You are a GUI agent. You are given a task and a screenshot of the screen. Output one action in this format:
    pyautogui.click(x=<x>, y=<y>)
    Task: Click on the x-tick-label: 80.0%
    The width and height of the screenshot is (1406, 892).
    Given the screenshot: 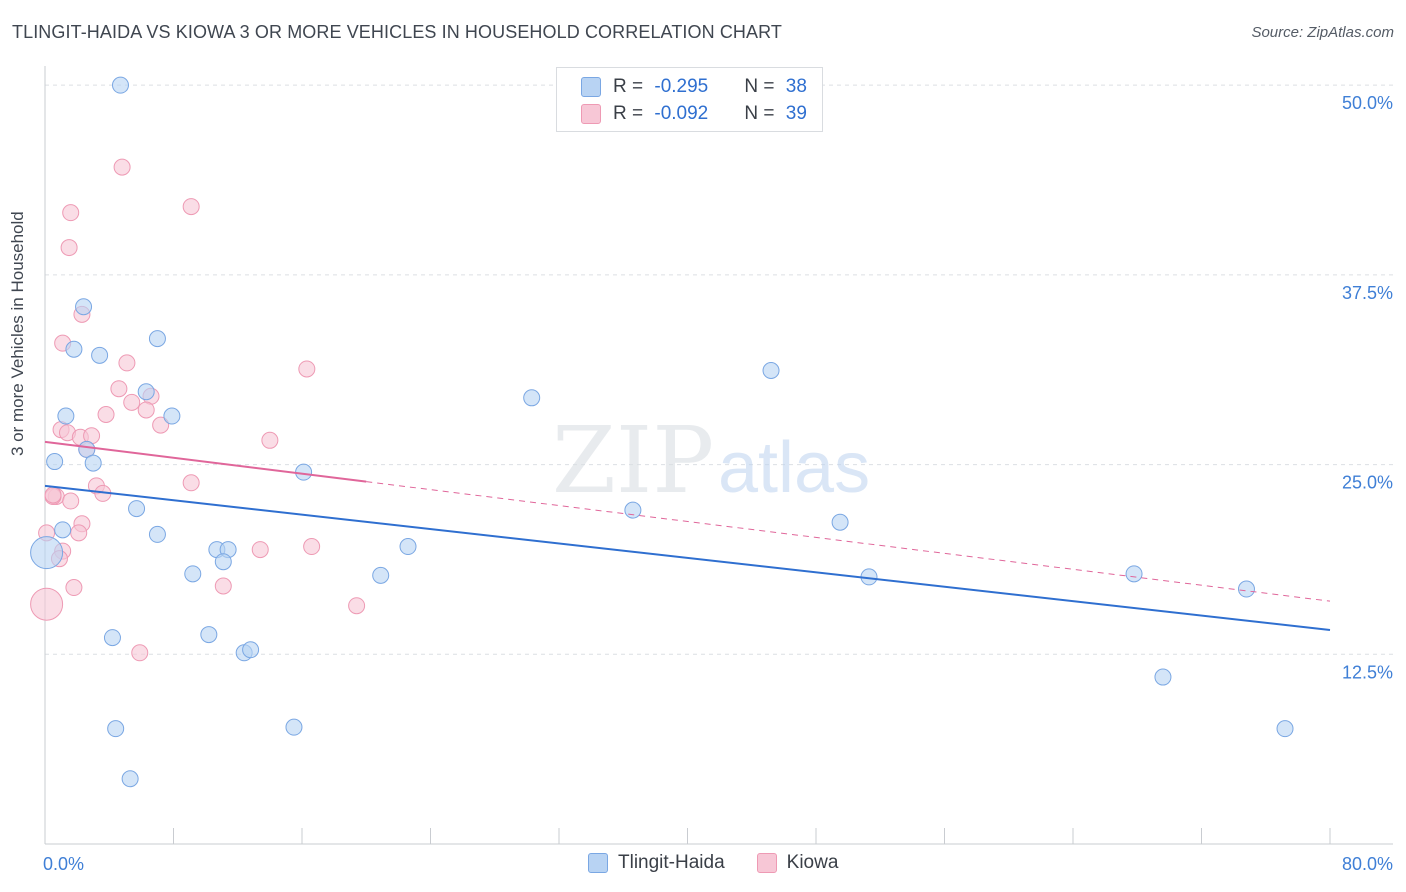 What is the action you would take?
    pyautogui.click(x=1367, y=864)
    